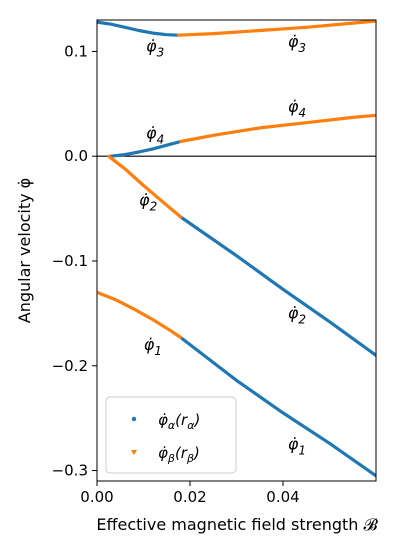 This screenshot has width=411, height=548. I want to click on legend-marker-alpha, so click(134, 419).